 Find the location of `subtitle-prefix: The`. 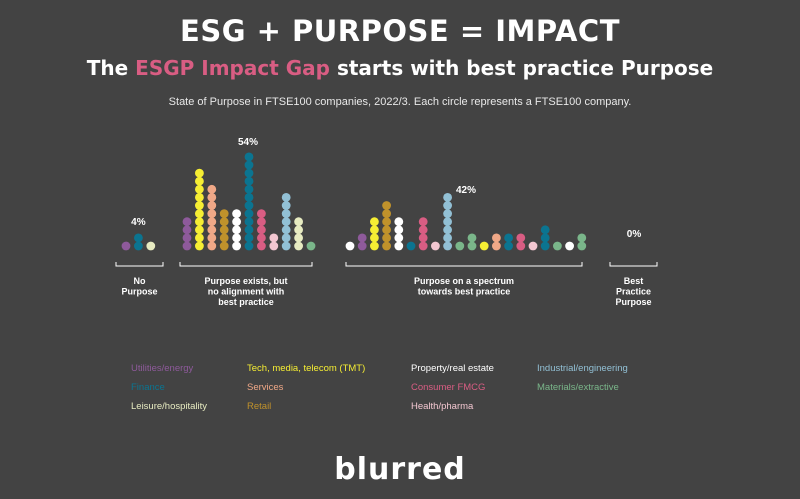

subtitle-prefix: The is located at coordinates (107, 68).